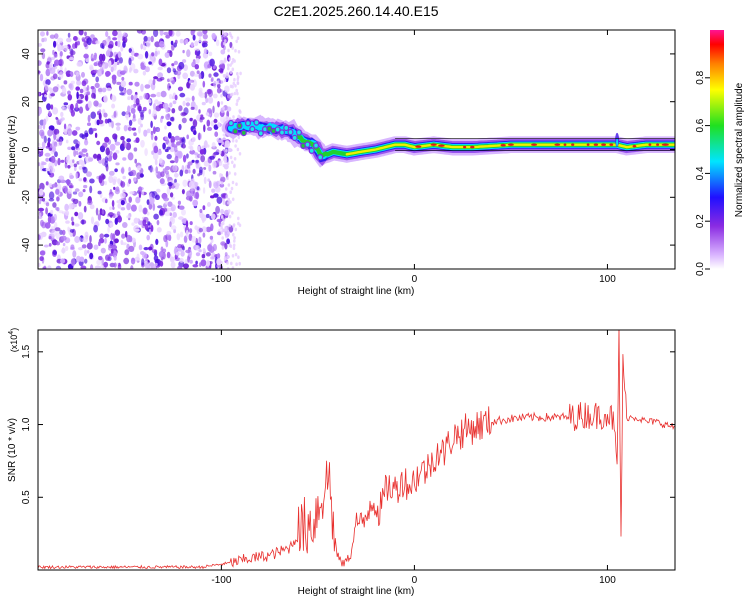 This screenshot has width=750, height=605. Describe the element at coordinates (700, 221) in the screenshot. I see `colorbar-tick-label: 0.2` at that location.